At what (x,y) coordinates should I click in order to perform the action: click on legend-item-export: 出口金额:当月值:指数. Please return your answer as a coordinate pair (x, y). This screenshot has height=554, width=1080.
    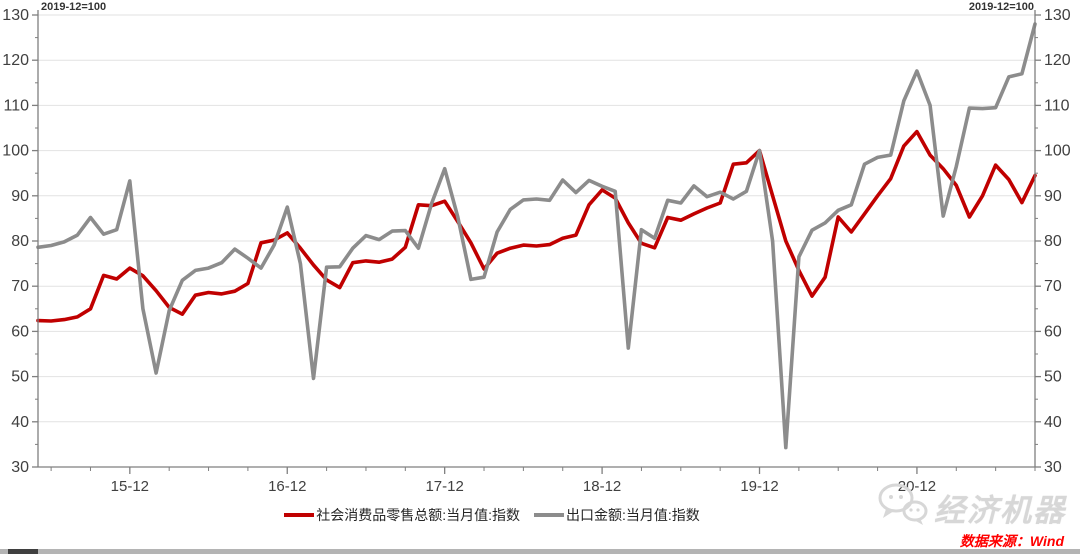
    Looking at the image, I should click on (617, 515).